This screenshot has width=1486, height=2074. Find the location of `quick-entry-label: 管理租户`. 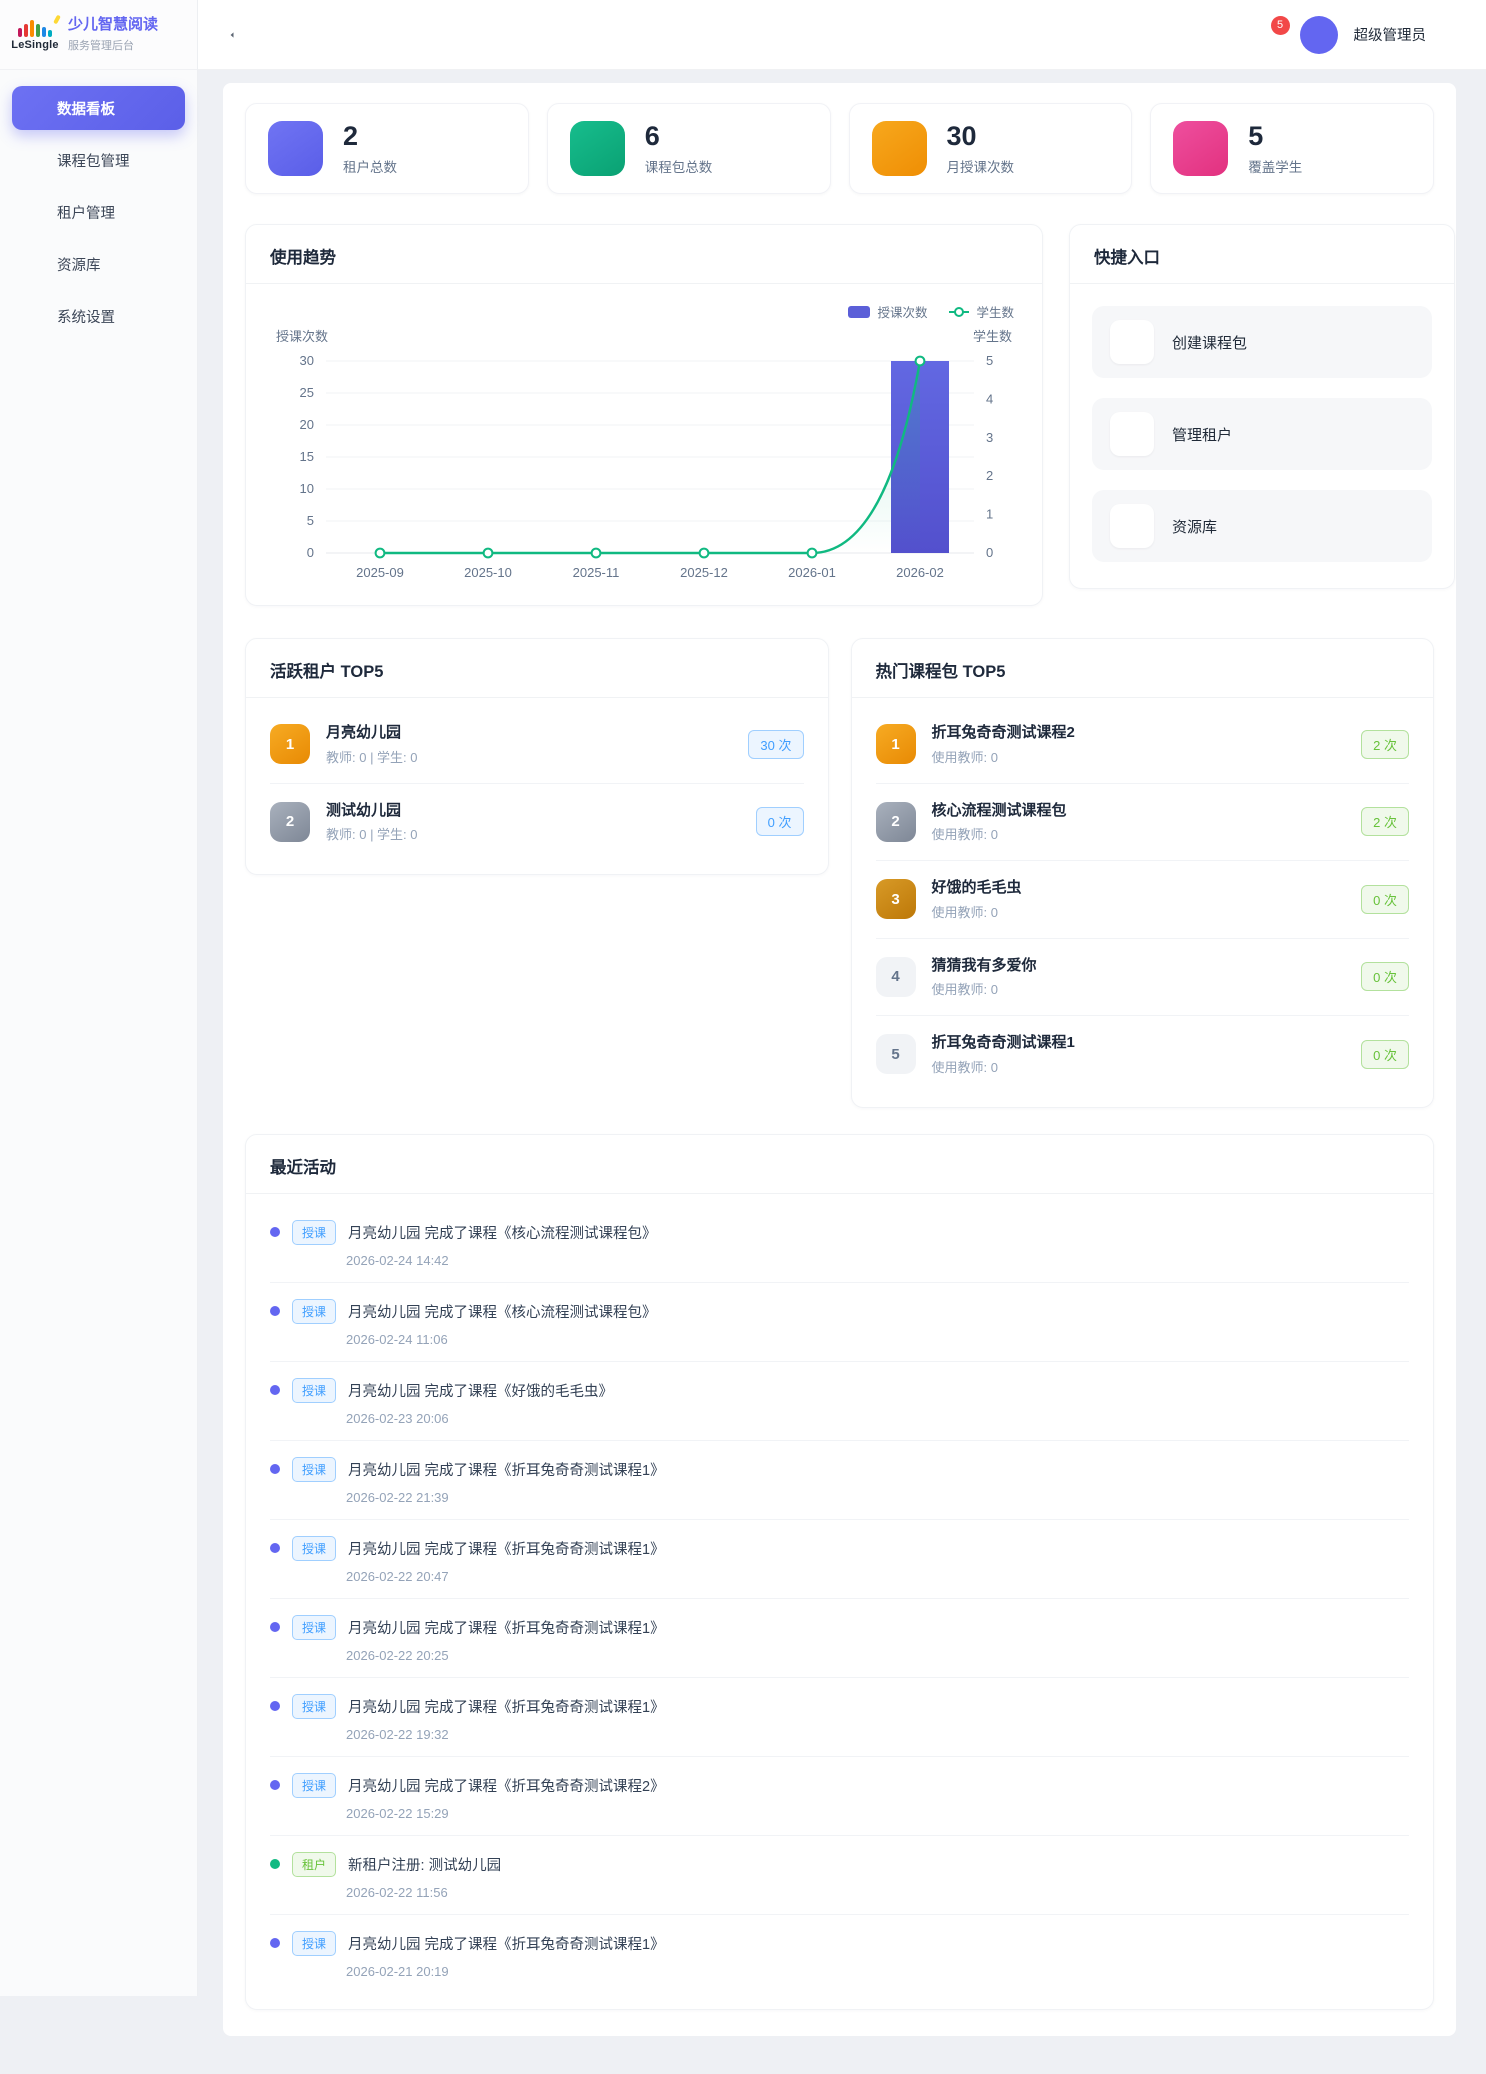

quick-entry-label: 管理租户 is located at coordinates (1202, 435).